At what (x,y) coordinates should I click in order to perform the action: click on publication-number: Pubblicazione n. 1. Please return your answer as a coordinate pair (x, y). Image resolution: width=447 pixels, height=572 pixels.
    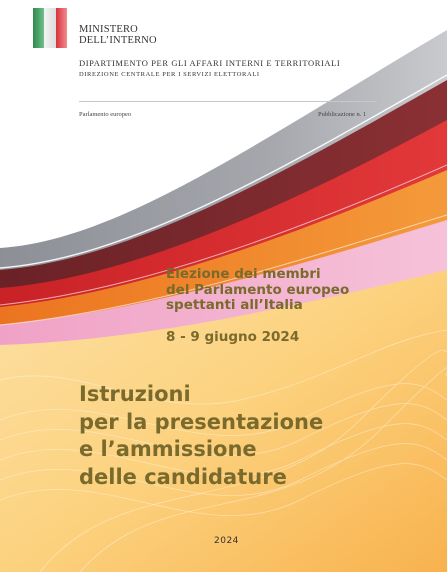
    Looking at the image, I should click on (342, 114).